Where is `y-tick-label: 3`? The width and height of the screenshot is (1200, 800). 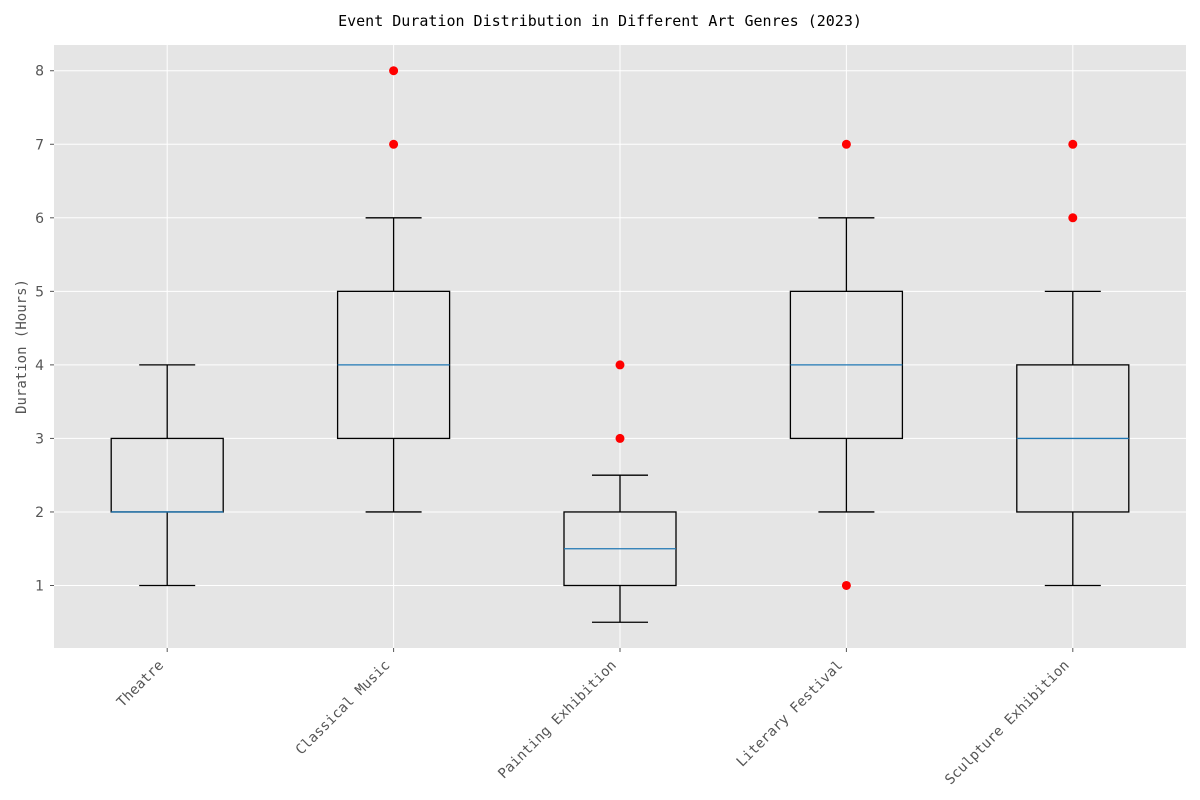 y-tick-label: 3 is located at coordinates (39, 439).